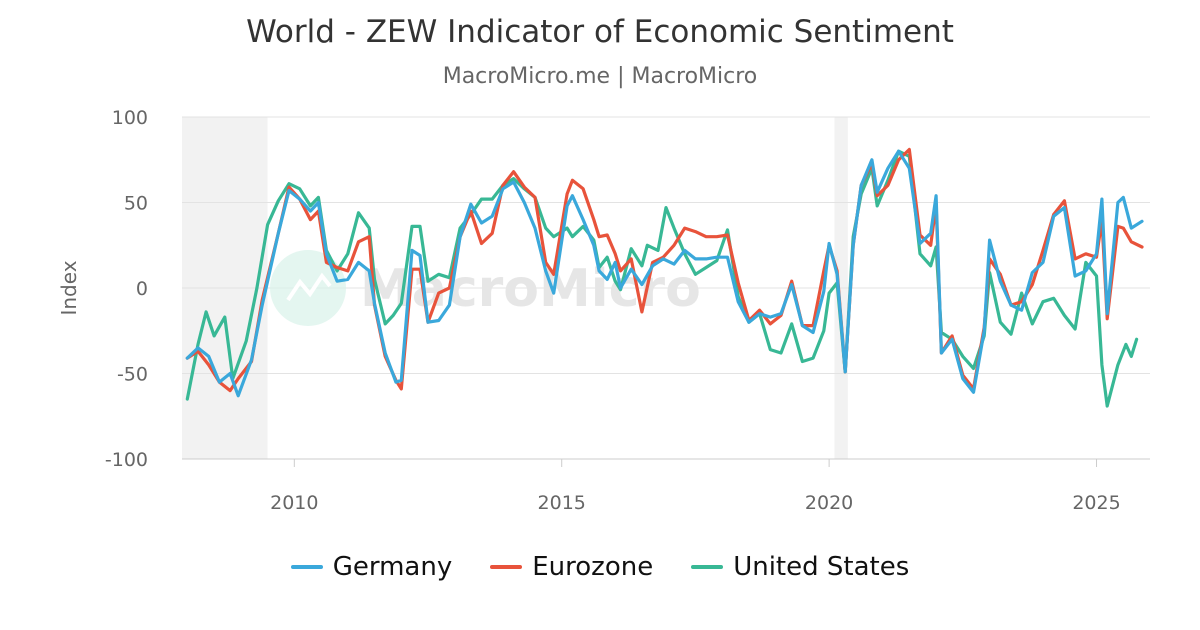  I want to click on x-tick-label: 2020, so click(829, 503).